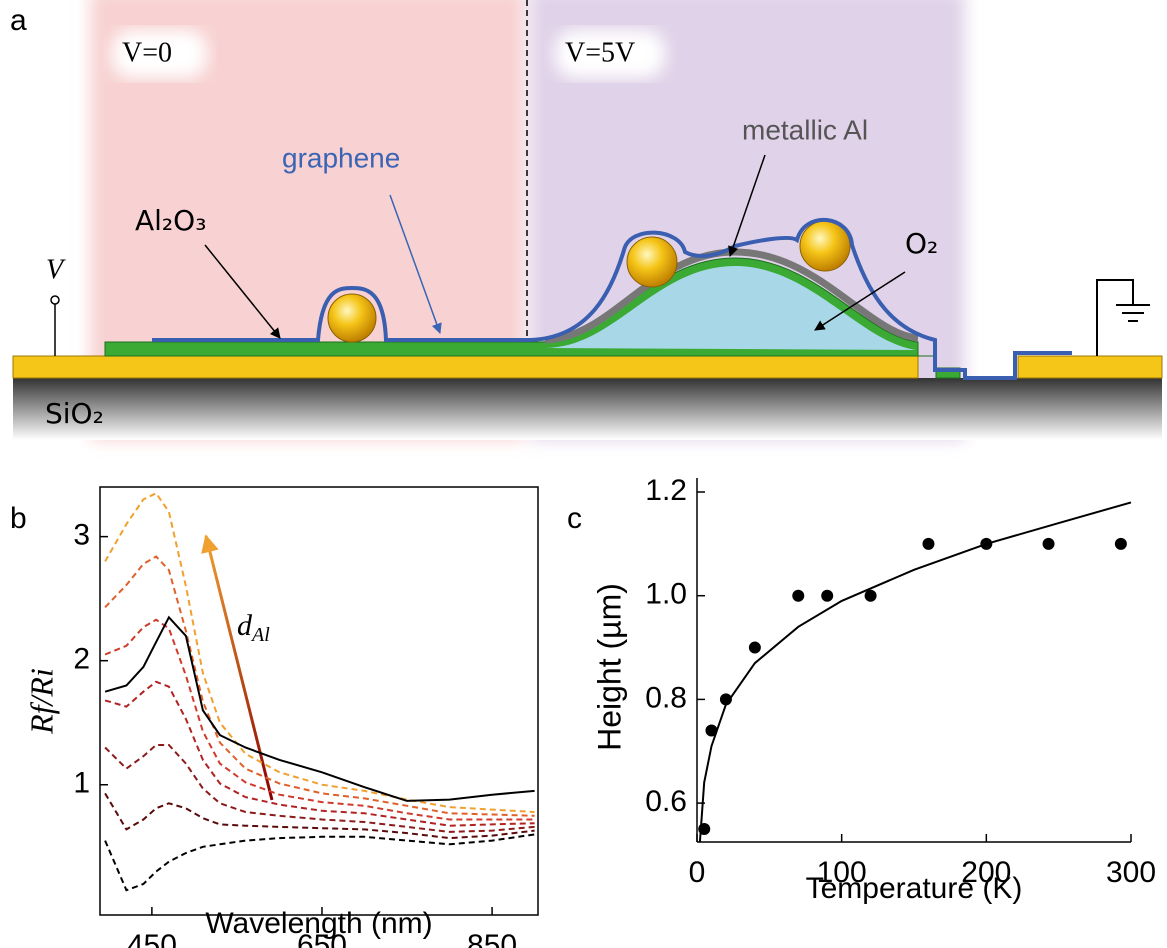 The image size is (1167, 948). I want to click on graphene-sheet, so click(612, 298).